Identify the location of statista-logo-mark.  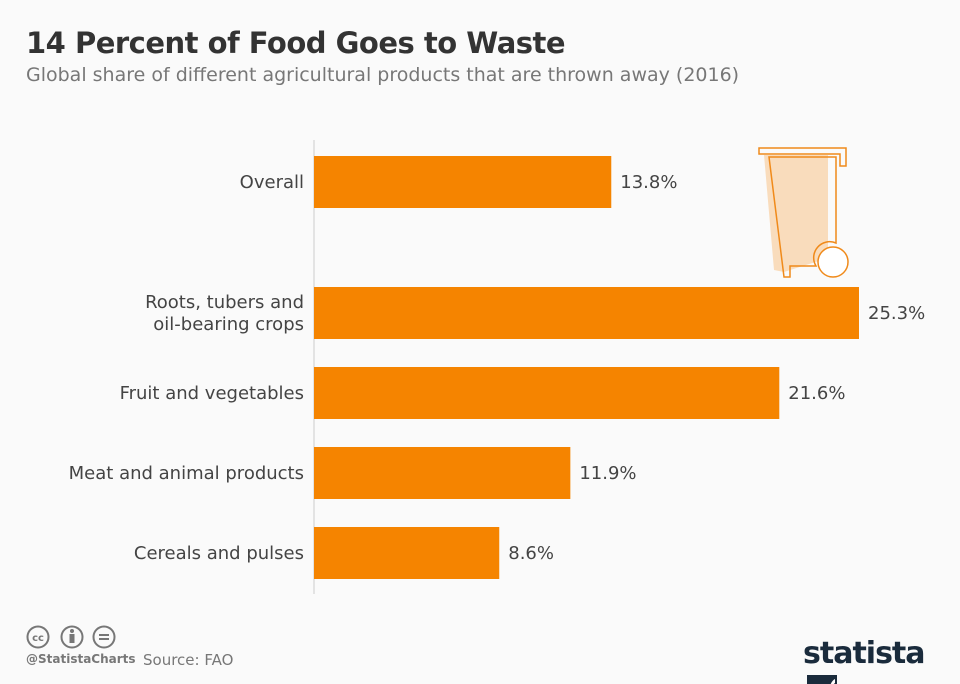
(822, 679).